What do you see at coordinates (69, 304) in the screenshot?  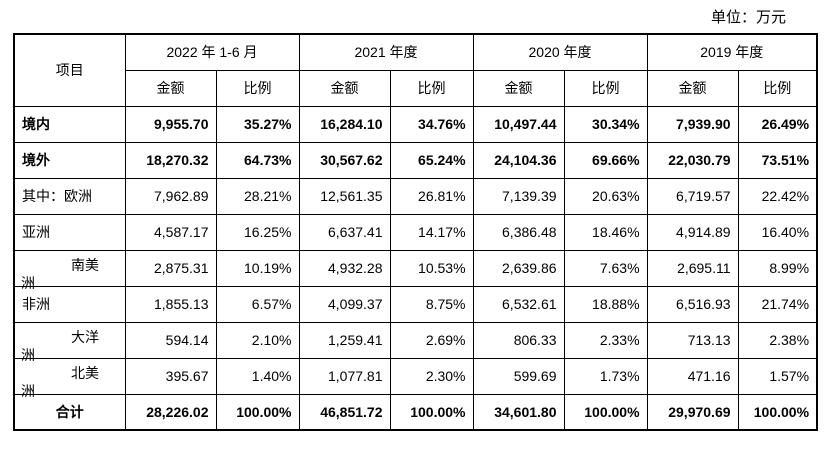 I see `row-label: 非洲` at bounding box center [69, 304].